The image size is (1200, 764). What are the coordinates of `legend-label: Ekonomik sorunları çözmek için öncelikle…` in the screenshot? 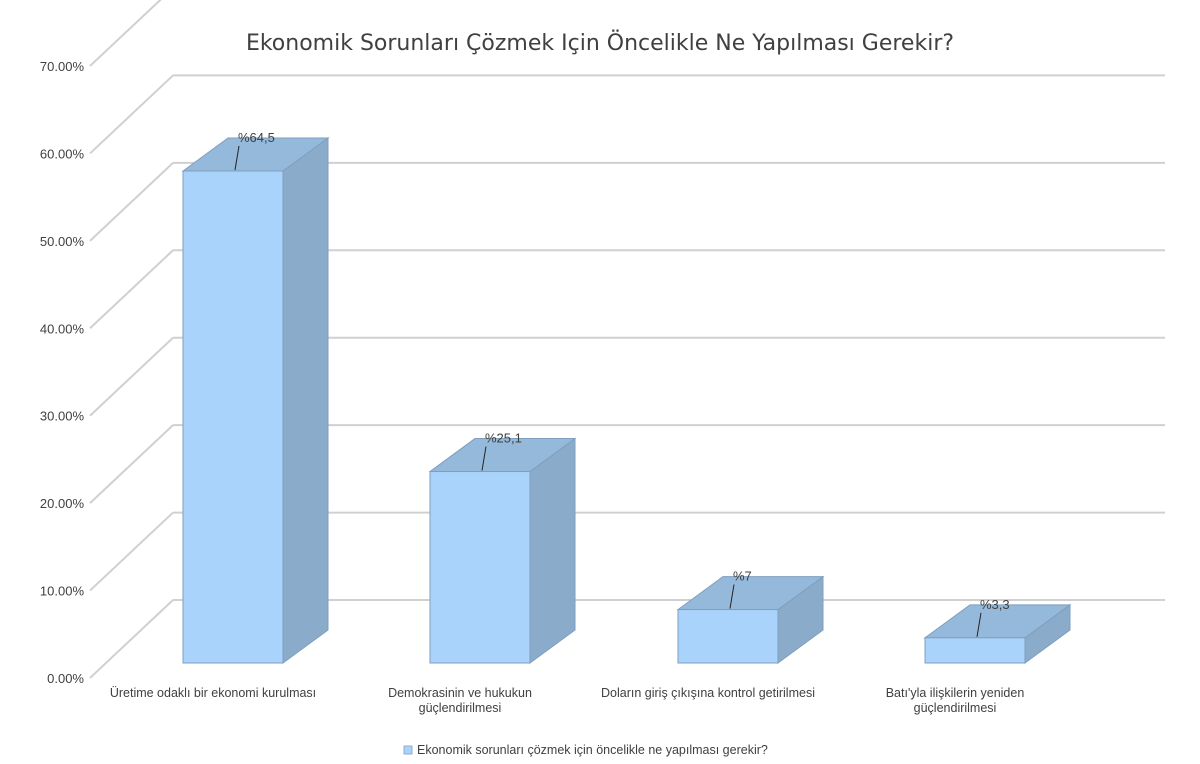 It's located at (592, 750).